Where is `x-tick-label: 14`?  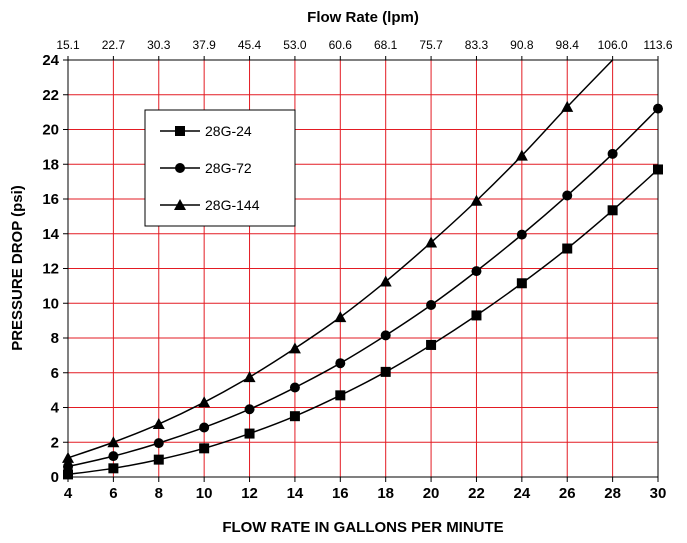 x-tick-label: 14 is located at coordinates (295, 493).